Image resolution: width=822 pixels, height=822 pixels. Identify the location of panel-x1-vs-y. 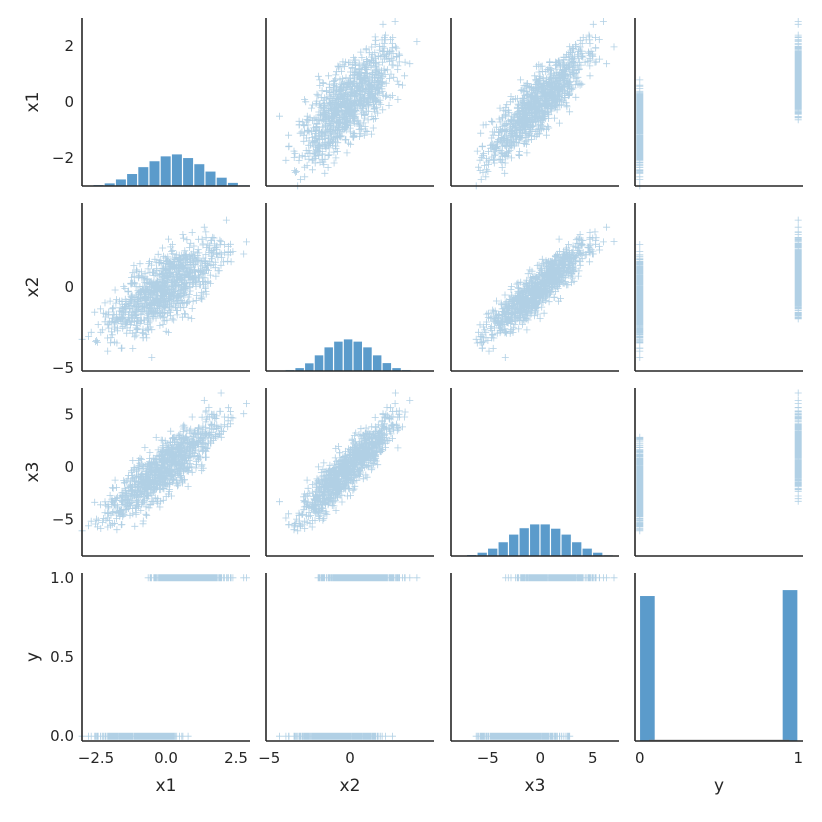
(718, 104).